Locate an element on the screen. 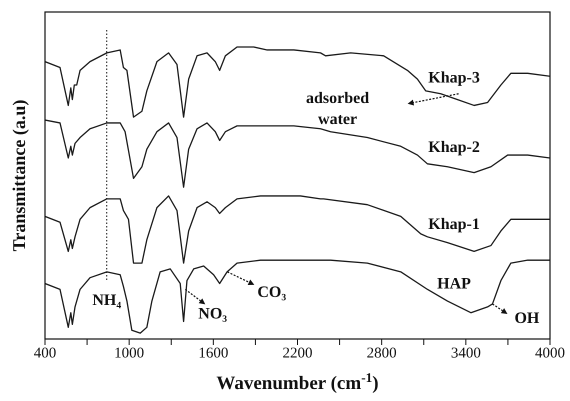 This screenshot has height=401, width=570. x-tick-label: 400 is located at coordinates (45, 354).